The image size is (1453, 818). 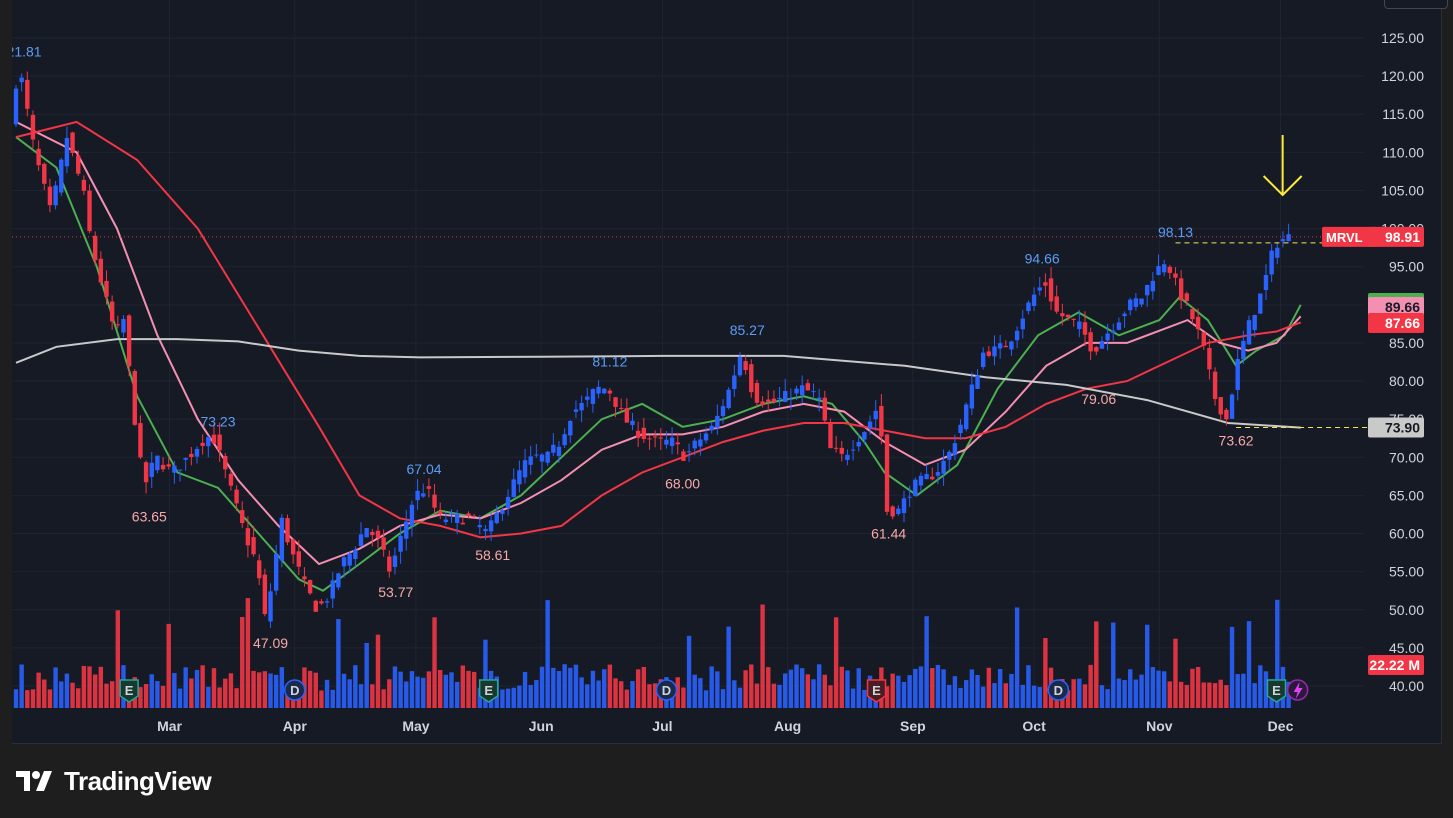 What do you see at coordinates (888, 534) in the screenshot?
I see `high-low-label: 61.44` at bounding box center [888, 534].